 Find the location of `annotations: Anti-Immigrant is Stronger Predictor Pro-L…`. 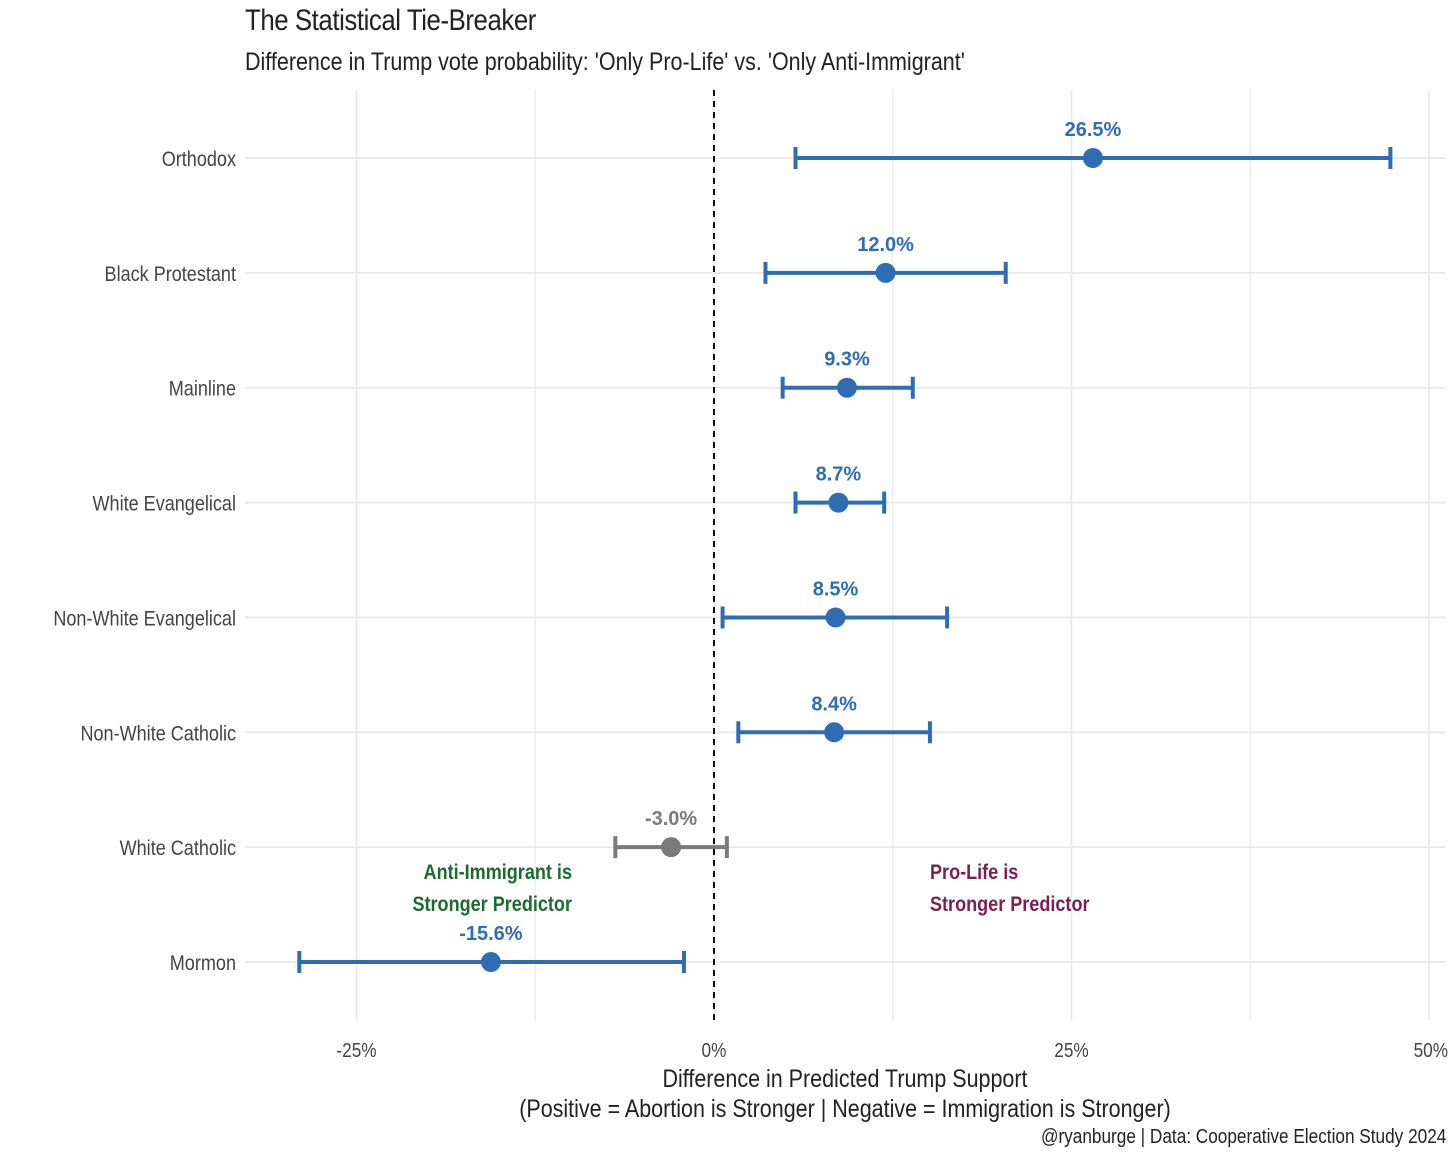

annotations: Anti-Immigrant is Stronger Predictor Pro-L… is located at coordinates (750, 889).